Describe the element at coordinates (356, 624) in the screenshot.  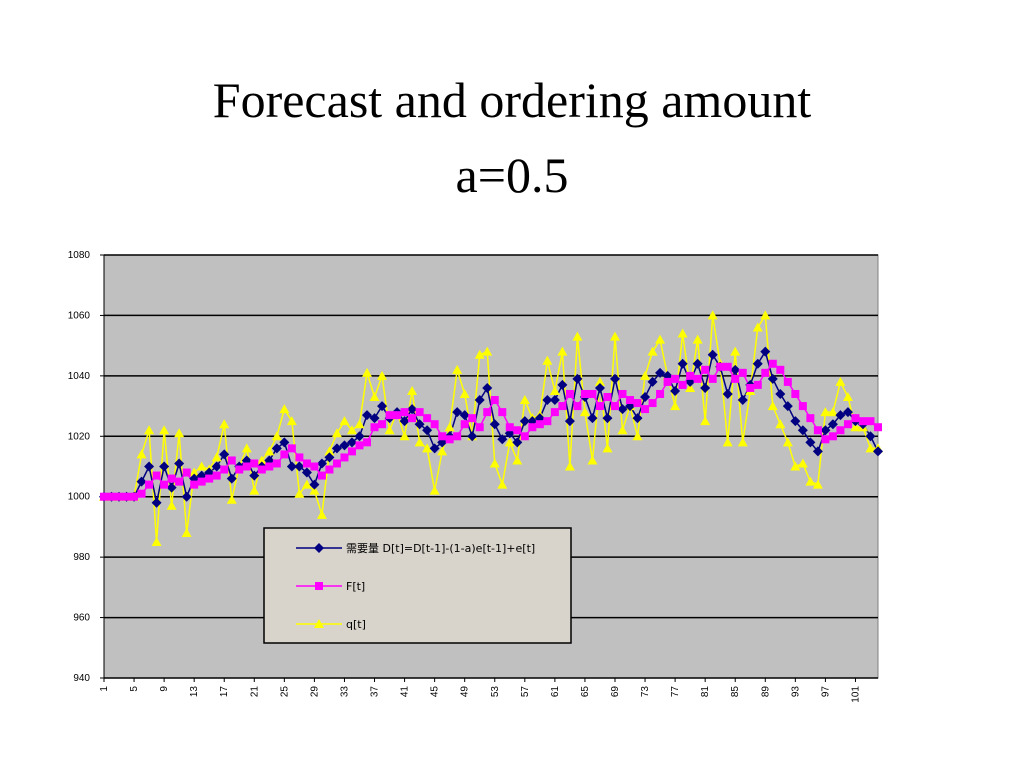
I see `legend-label: q[t]` at that location.